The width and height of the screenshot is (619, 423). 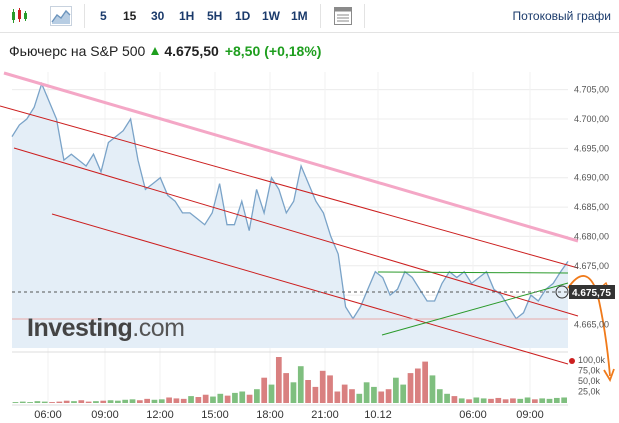 I want to click on time-tick-label: 18:00, so click(x=270, y=415).